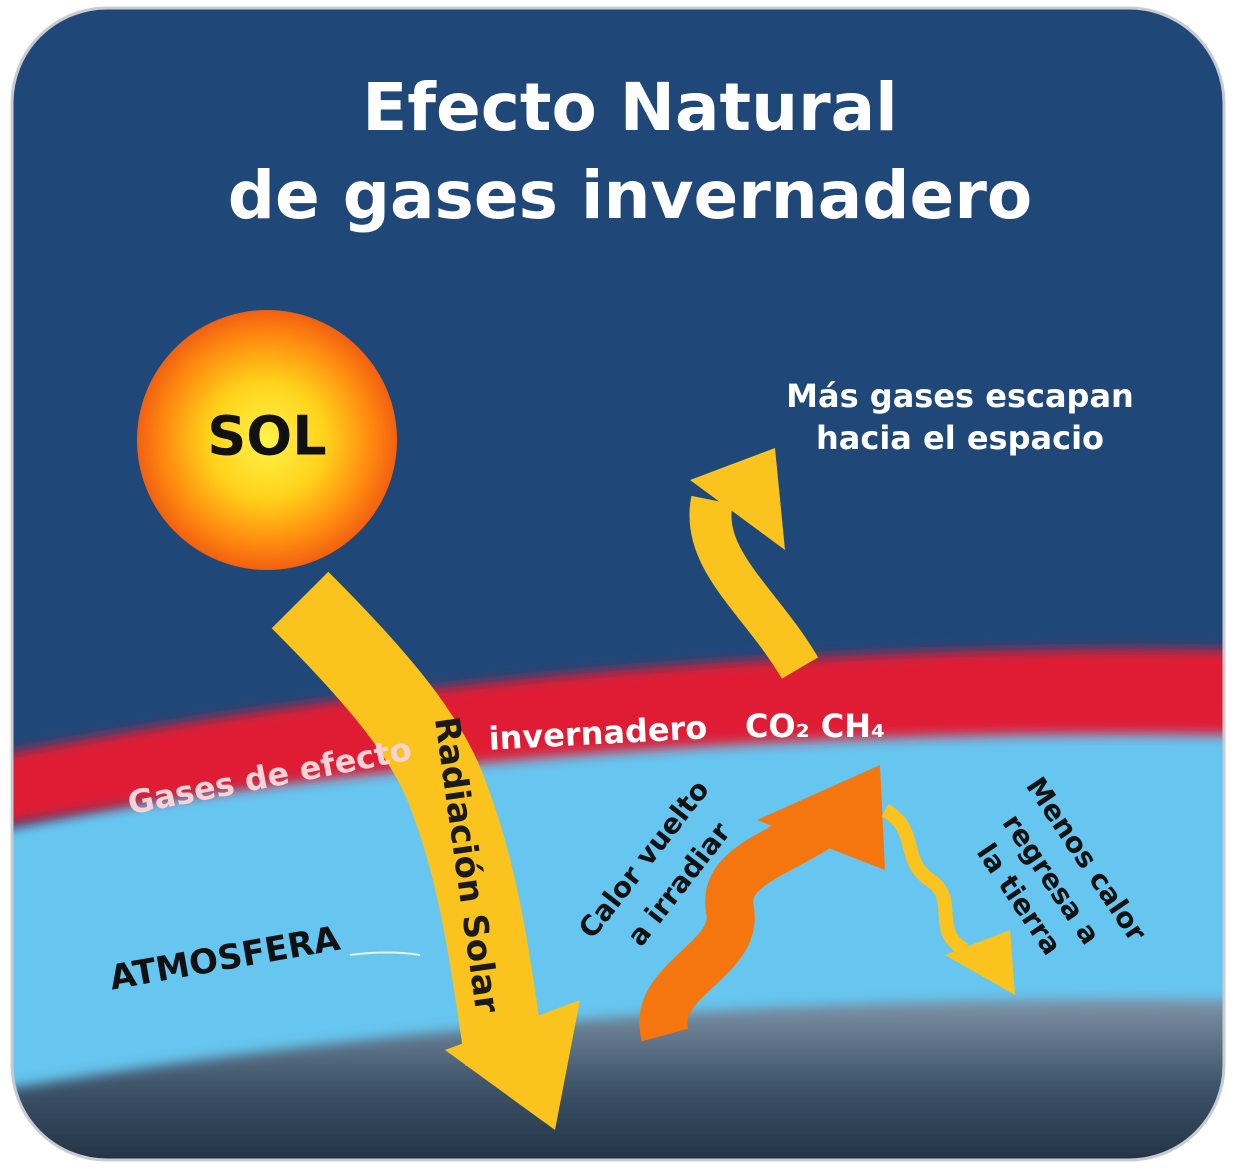 The image size is (1236, 1174). I want to click on greenhouse-band, so click(618, 737).